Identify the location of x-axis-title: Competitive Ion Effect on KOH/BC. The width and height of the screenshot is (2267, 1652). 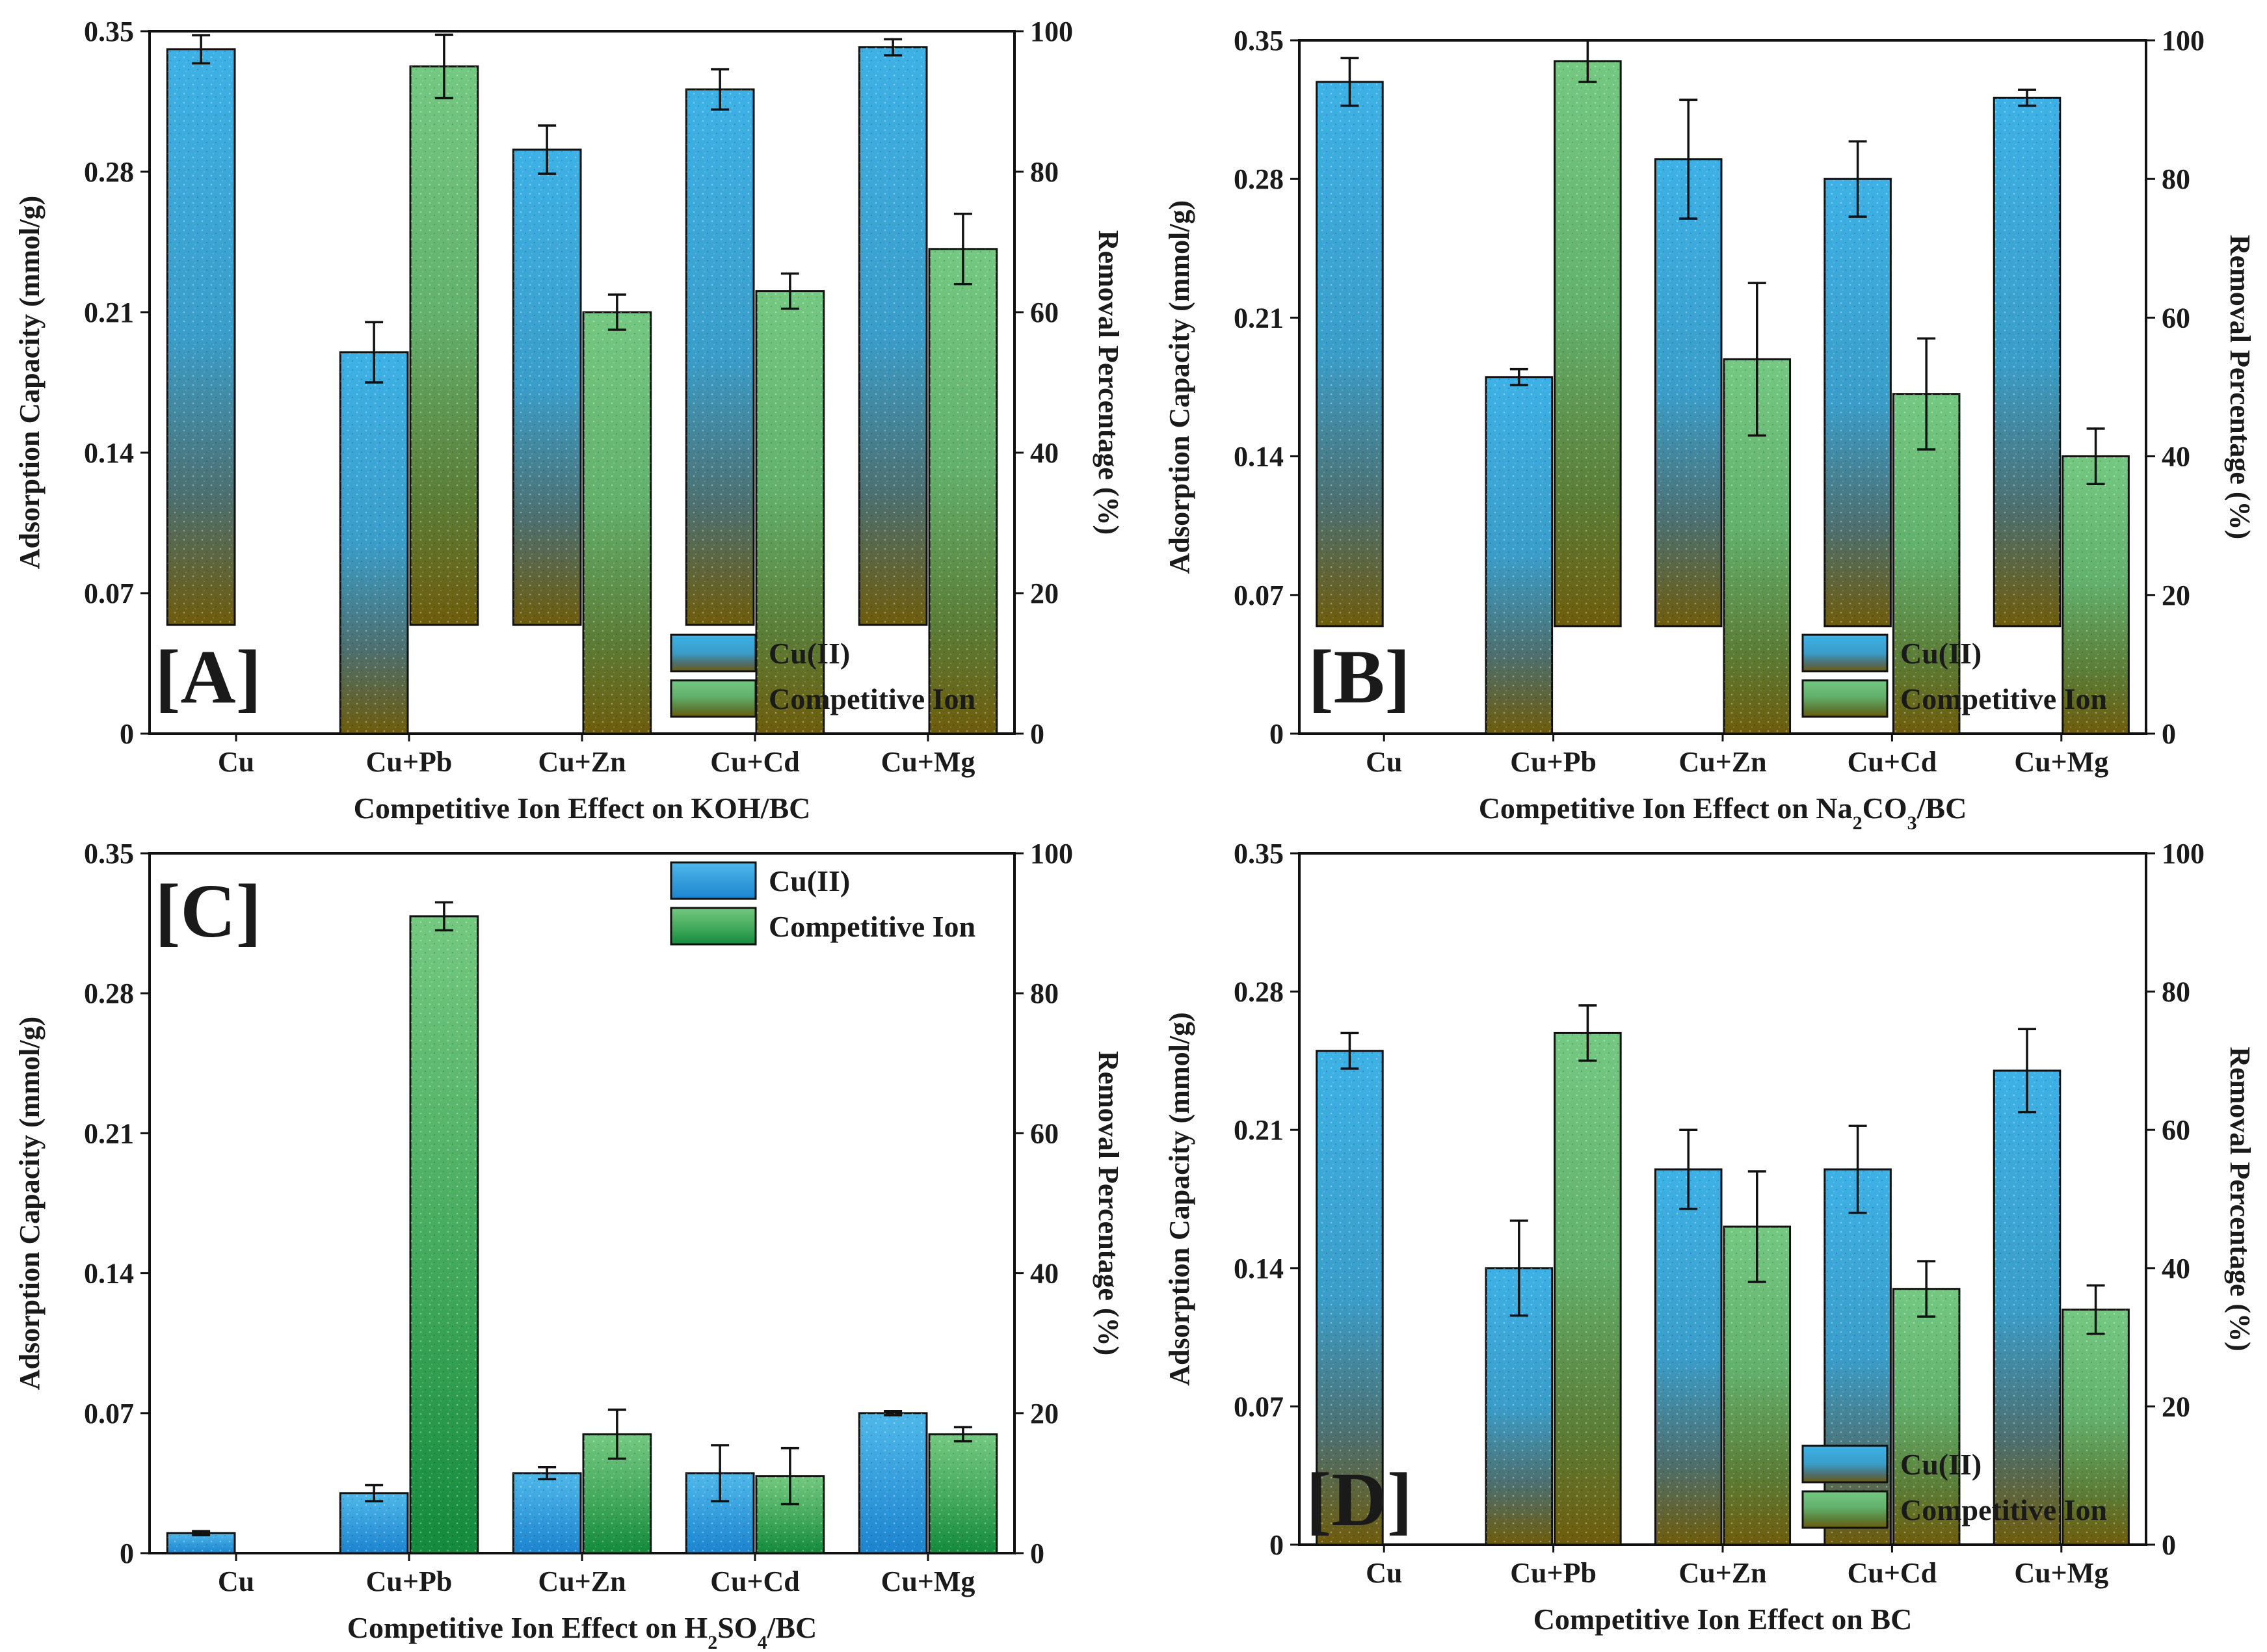
(582, 809).